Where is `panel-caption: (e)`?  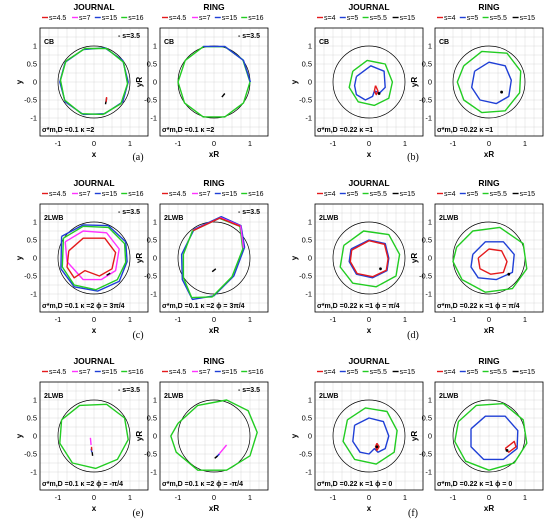
panel-caption: (e) is located at coordinates (137, 513).